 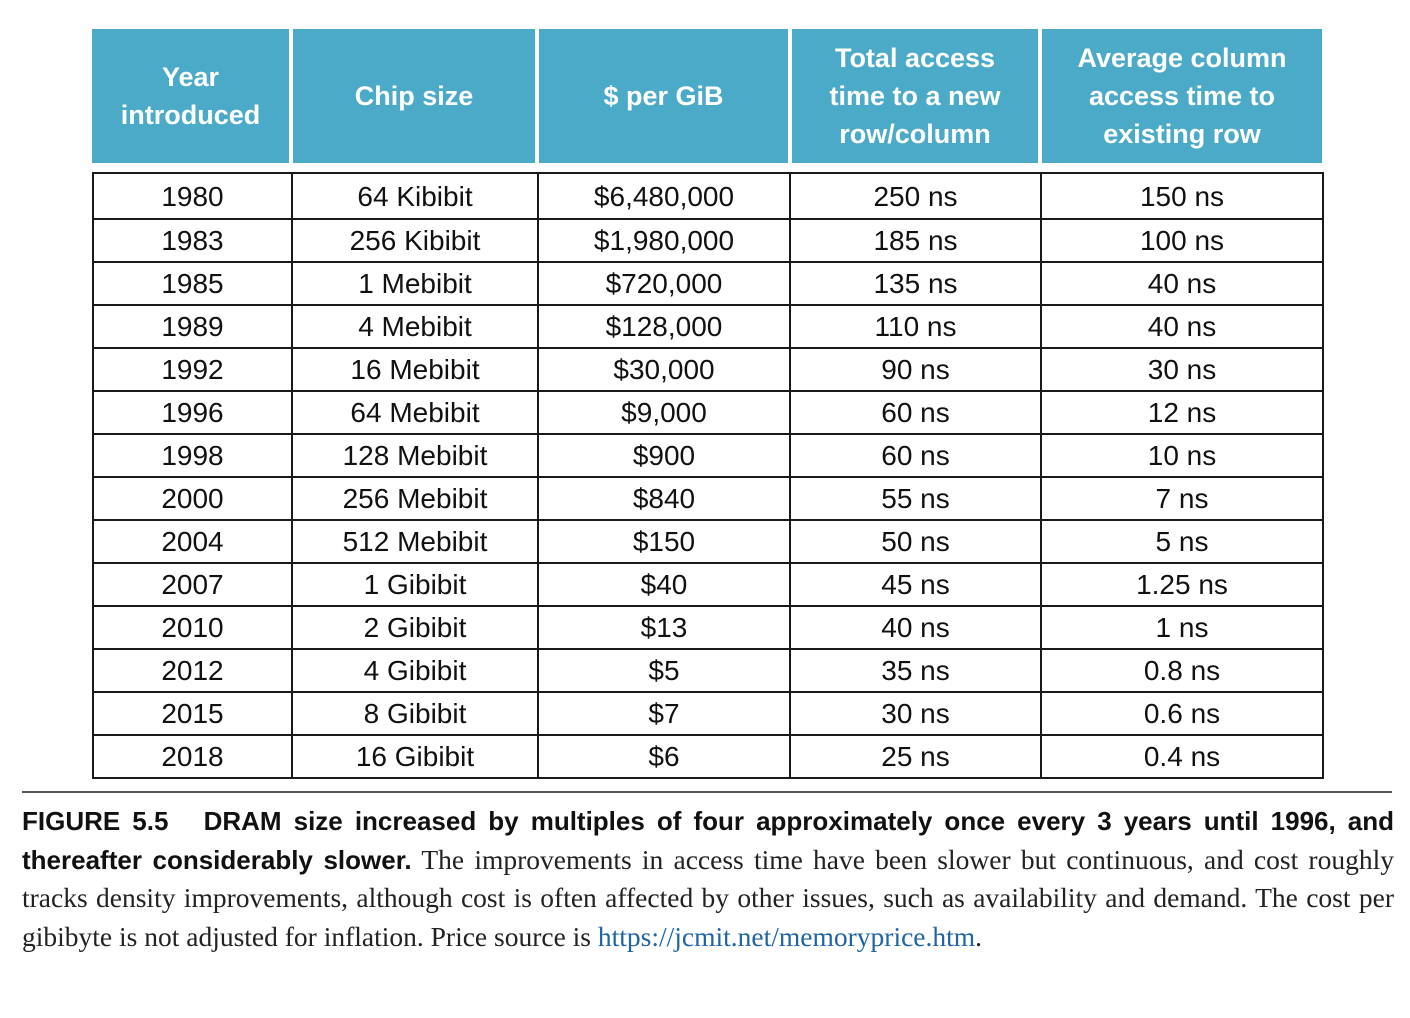 I want to click on header-line: Year, so click(x=190, y=77).